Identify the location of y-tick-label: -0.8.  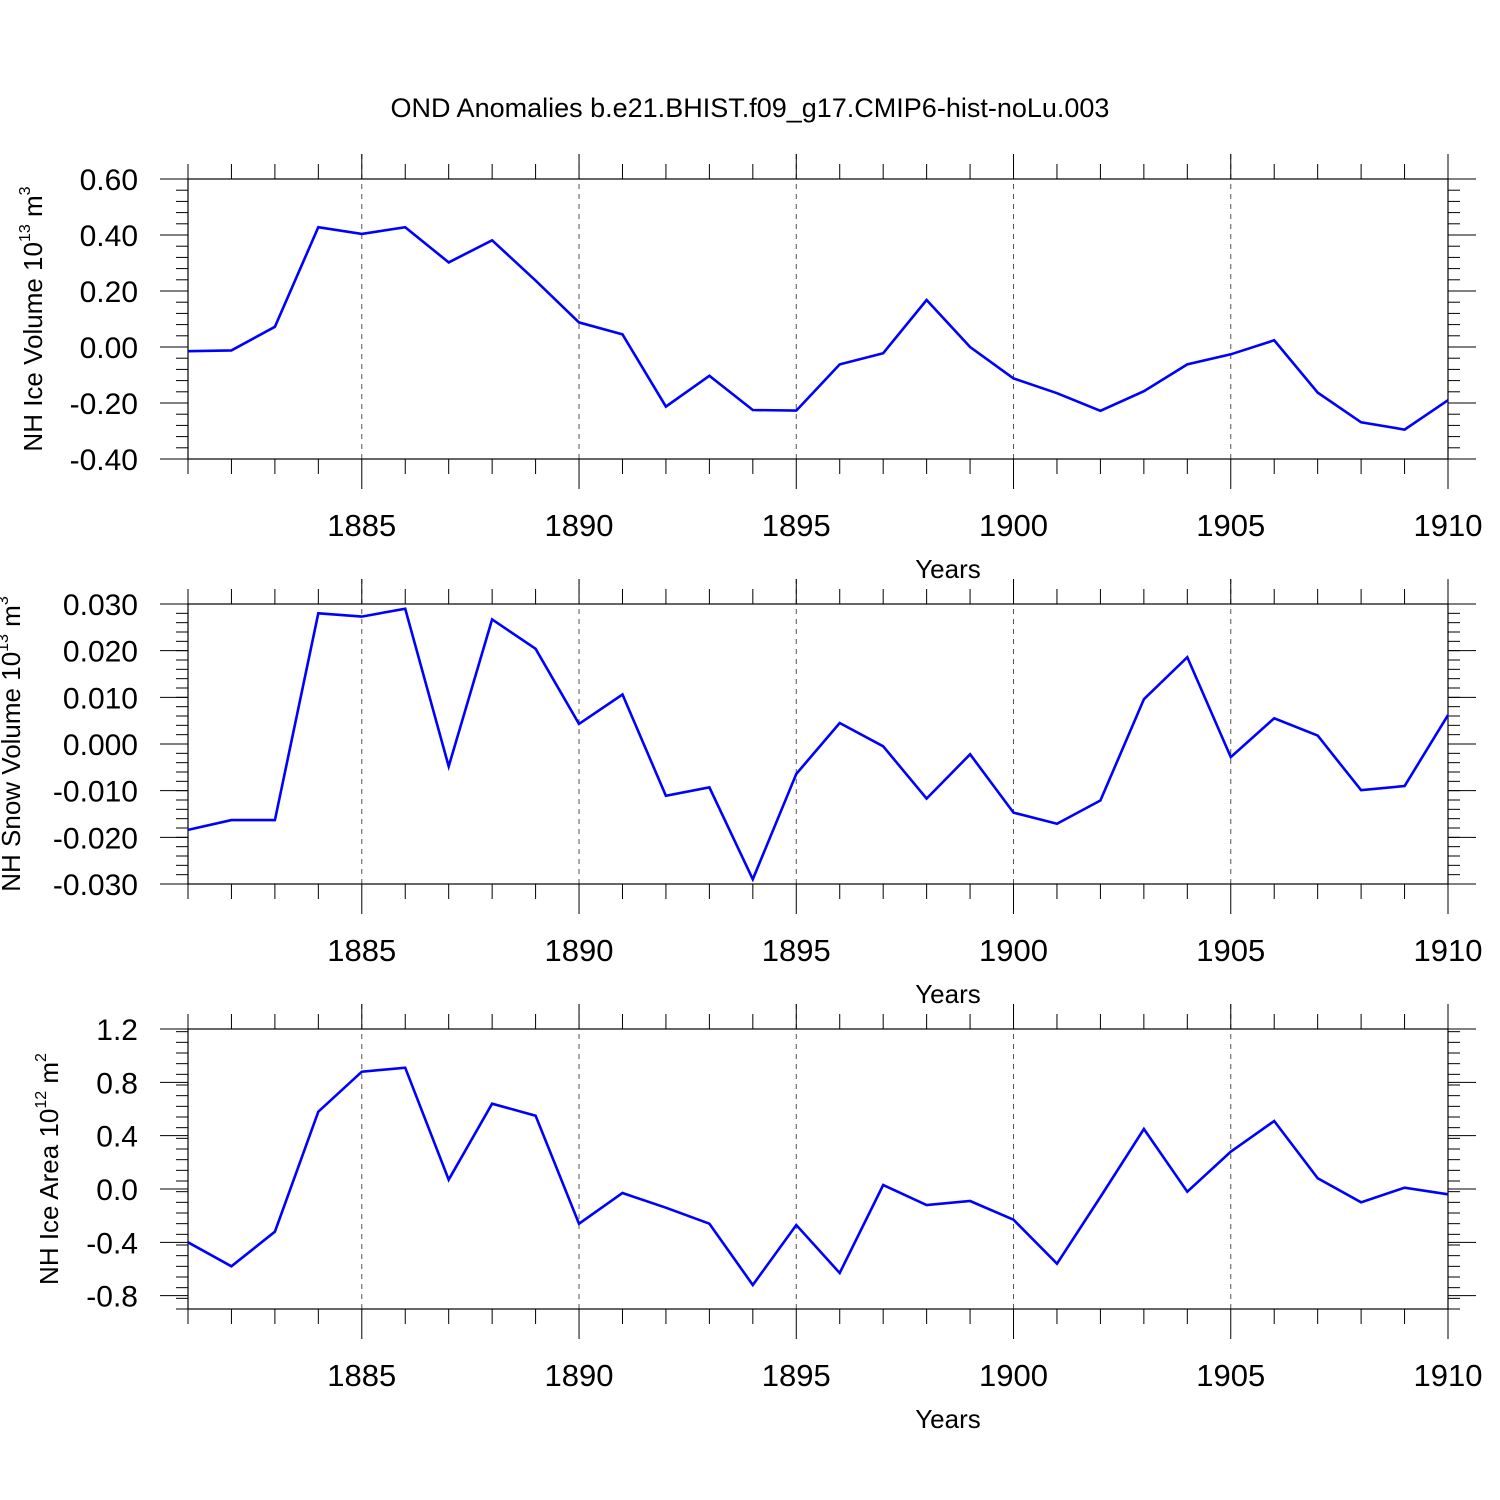
(112, 1297).